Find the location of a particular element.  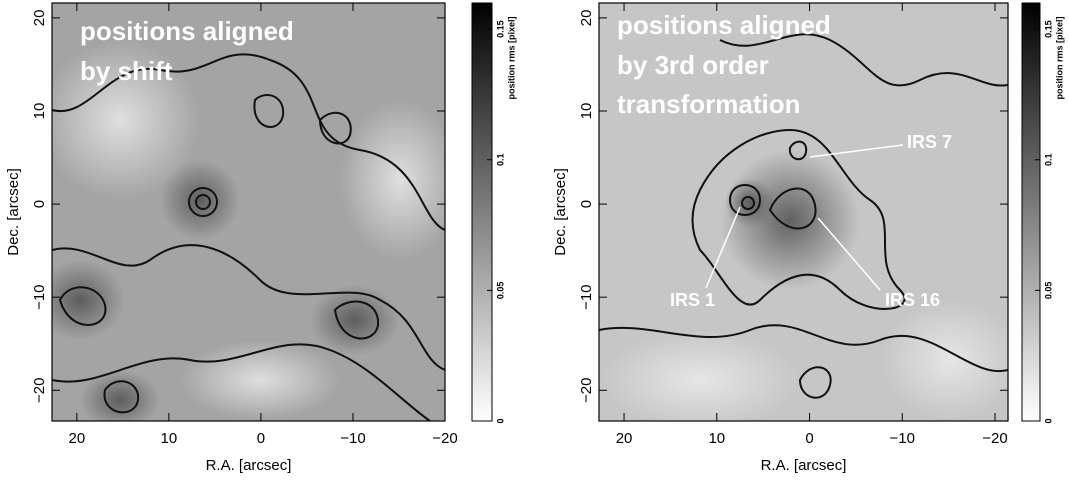

annotation: IRS 7 is located at coordinates (929, 142).